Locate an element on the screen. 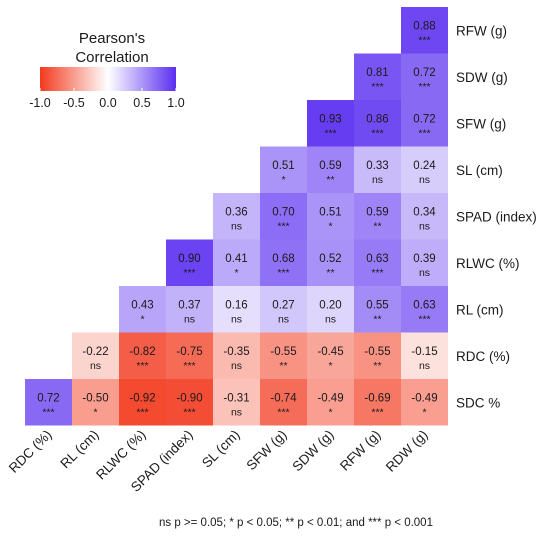 Image resolution: width=550 pixels, height=539 pixels. heatmap-cell: -0.82 *** is located at coordinates (142, 355).